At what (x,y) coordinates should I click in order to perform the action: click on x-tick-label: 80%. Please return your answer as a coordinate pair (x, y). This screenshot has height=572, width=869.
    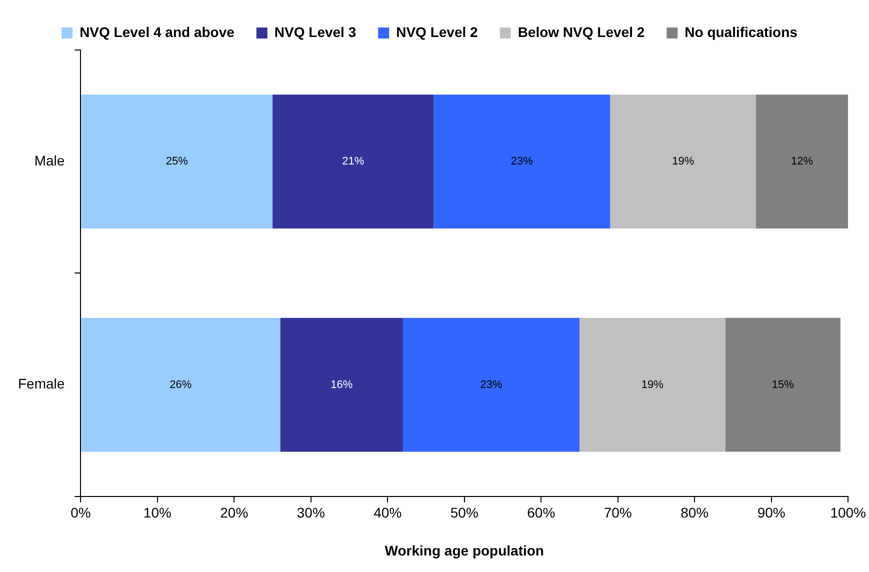
    Looking at the image, I should click on (694, 512).